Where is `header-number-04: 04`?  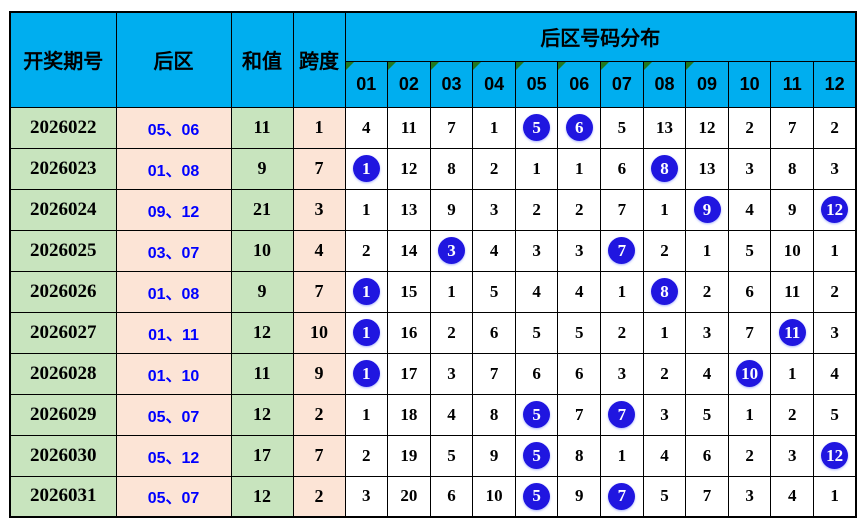 header-number-04: 04 is located at coordinates (494, 84).